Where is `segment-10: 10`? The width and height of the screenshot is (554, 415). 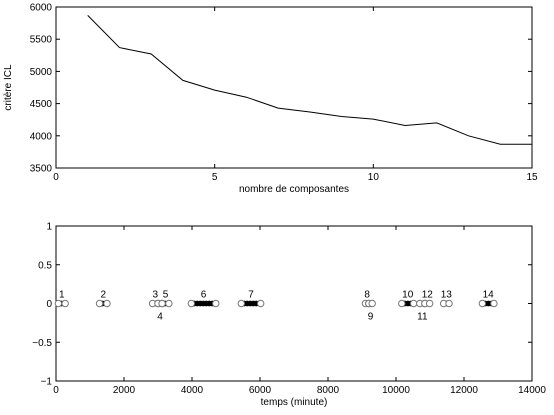 segment-10: 10 is located at coordinates (408, 299).